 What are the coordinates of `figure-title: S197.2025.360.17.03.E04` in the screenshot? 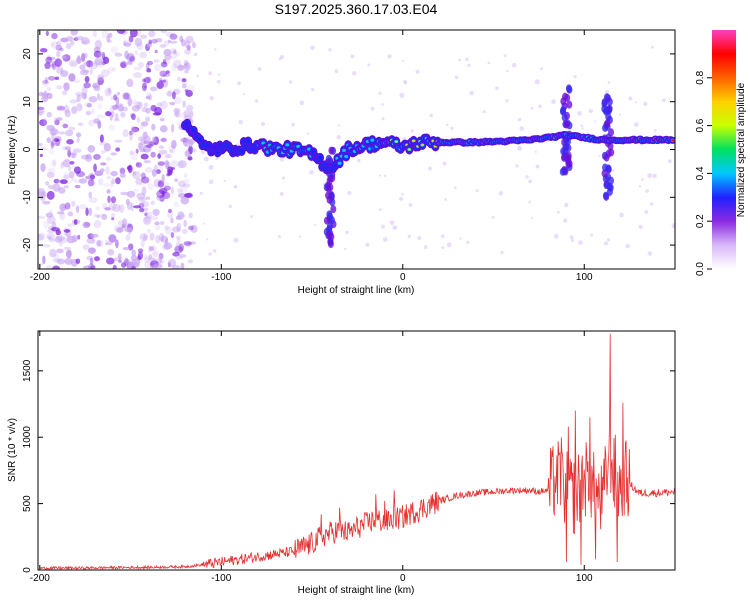 It's located at (356, 9).